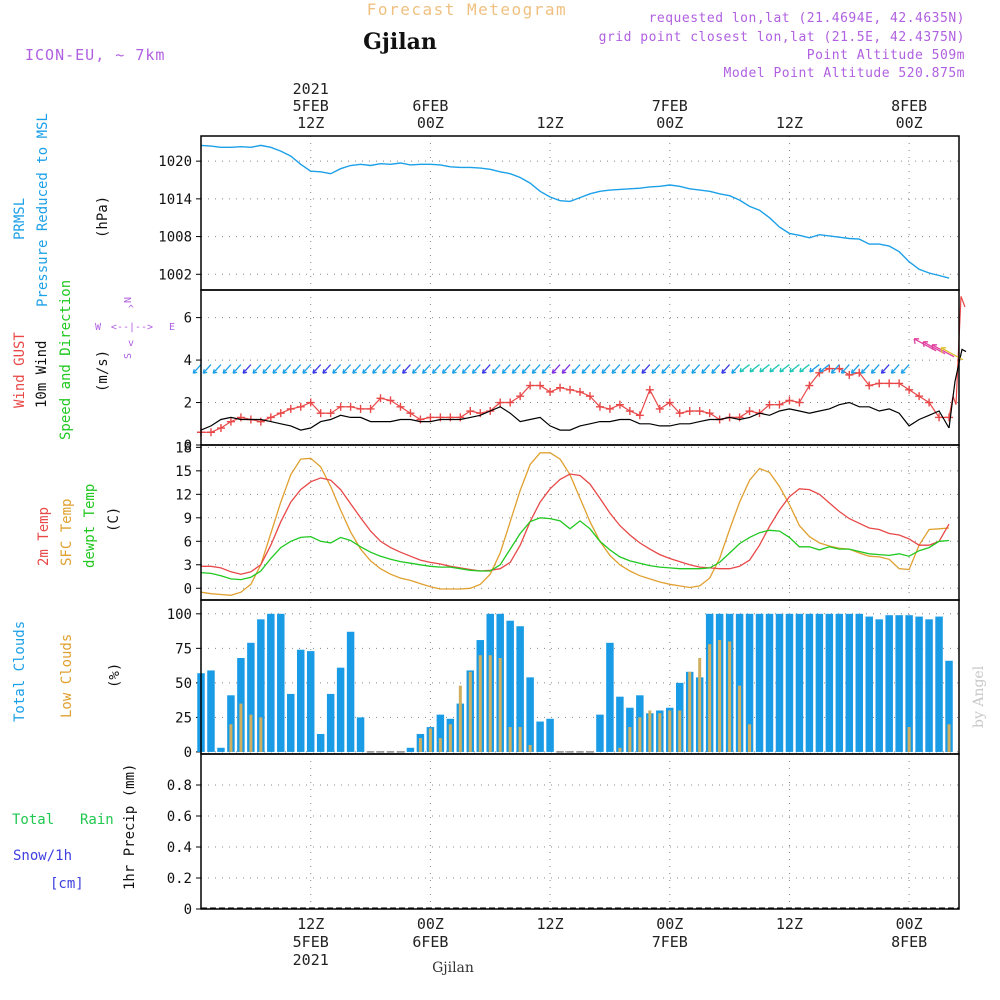 The width and height of the screenshot is (1000, 1000). Describe the element at coordinates (179, 879) in the screenshot. I see `precip-tick-label: 0.2` at that location.